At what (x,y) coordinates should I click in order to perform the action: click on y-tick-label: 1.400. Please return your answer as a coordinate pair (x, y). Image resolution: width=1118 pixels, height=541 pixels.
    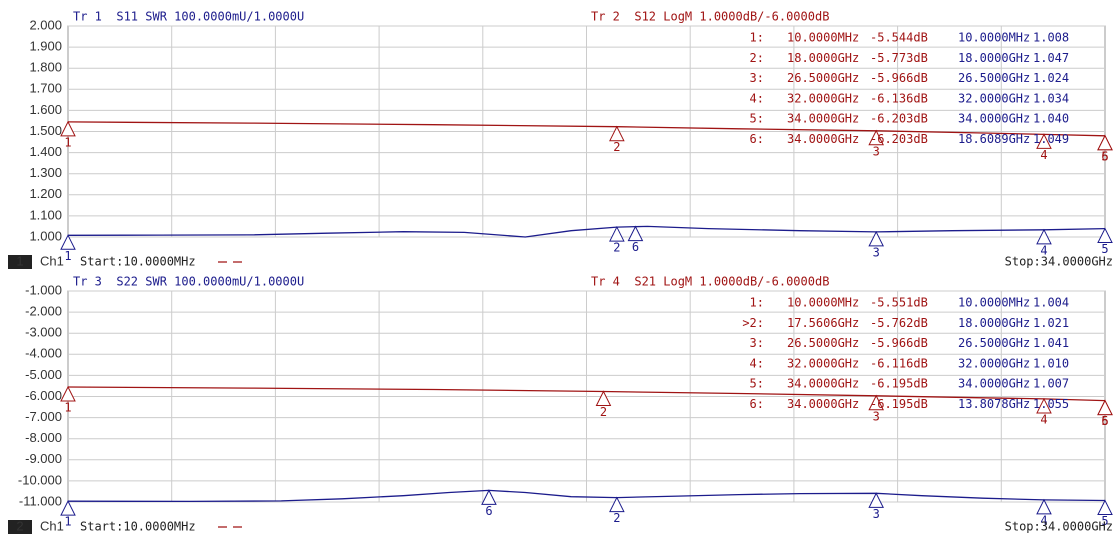
    Looking at the image, I should click on (45, 151).